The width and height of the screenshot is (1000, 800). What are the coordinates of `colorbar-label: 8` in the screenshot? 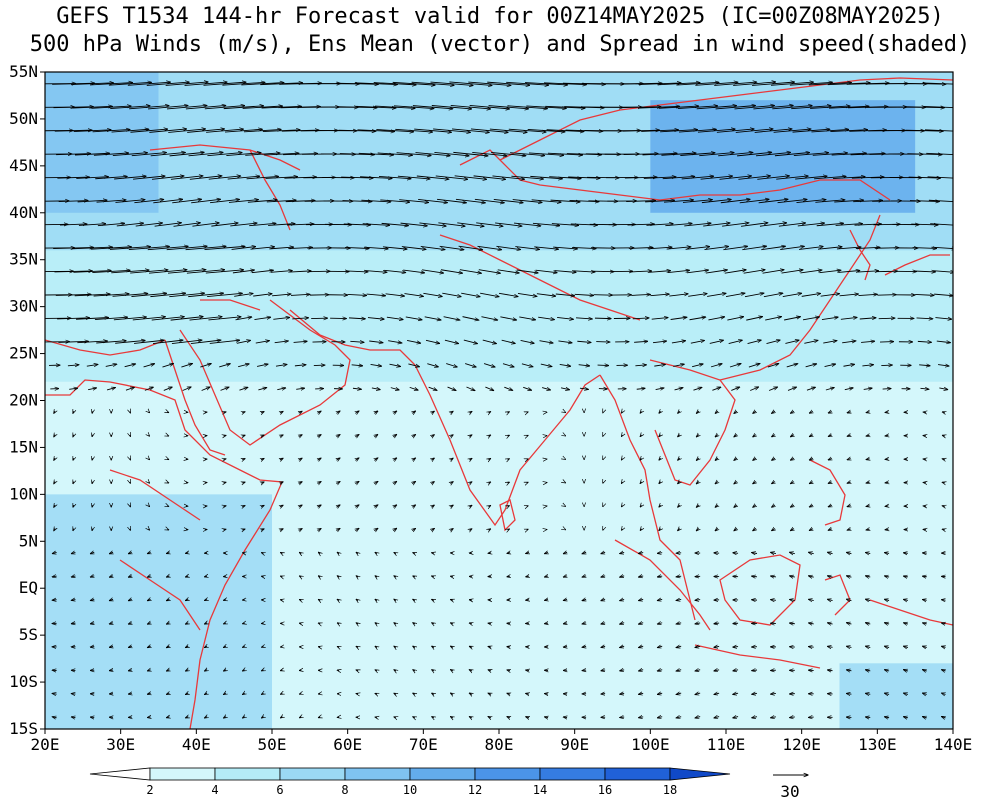 It's located at (344, 790).